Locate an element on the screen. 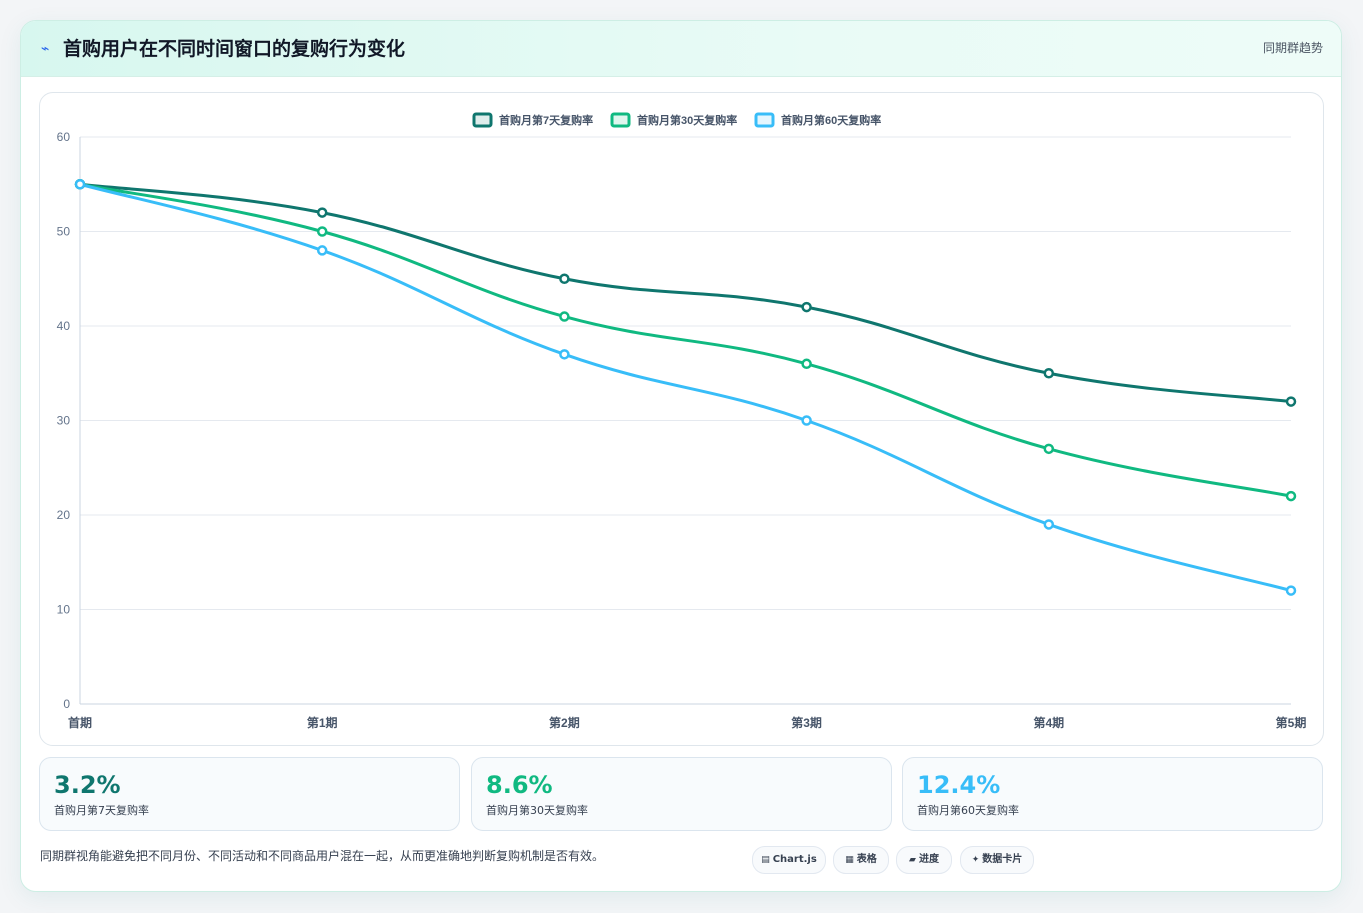 The width and height of the screenshot is (1363, 913). x-tick-label: 第1期 is located at coordinates (322, 722).